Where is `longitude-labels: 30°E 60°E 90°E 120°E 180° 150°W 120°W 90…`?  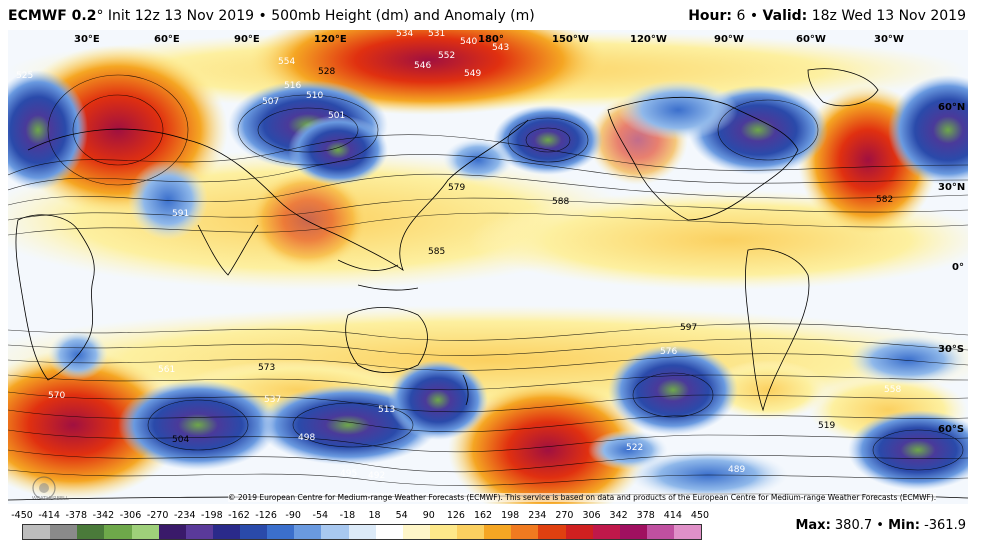
longitude-labels: 30°E 60°E 90°E 120°E 180° 150°W 120°W 90… is located at coordinates (489, 39).